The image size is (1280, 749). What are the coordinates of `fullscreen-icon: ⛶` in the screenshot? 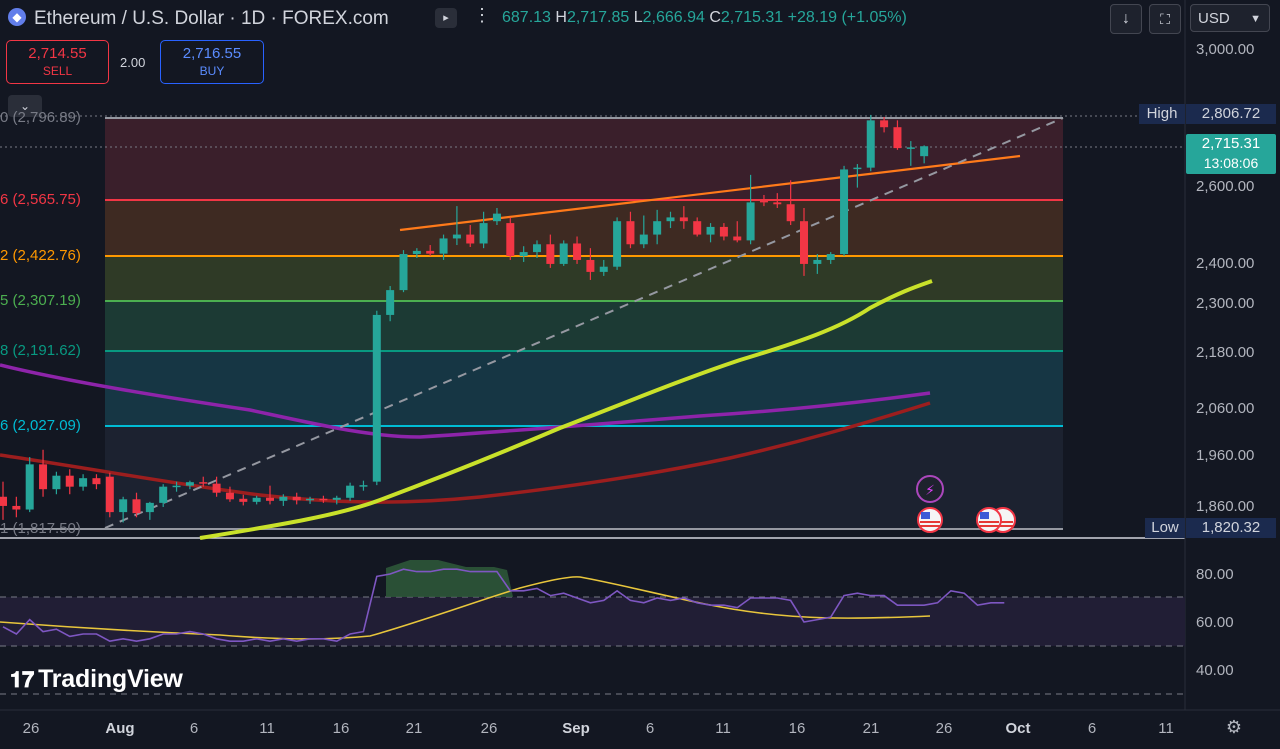 It's located at (1165, 19).